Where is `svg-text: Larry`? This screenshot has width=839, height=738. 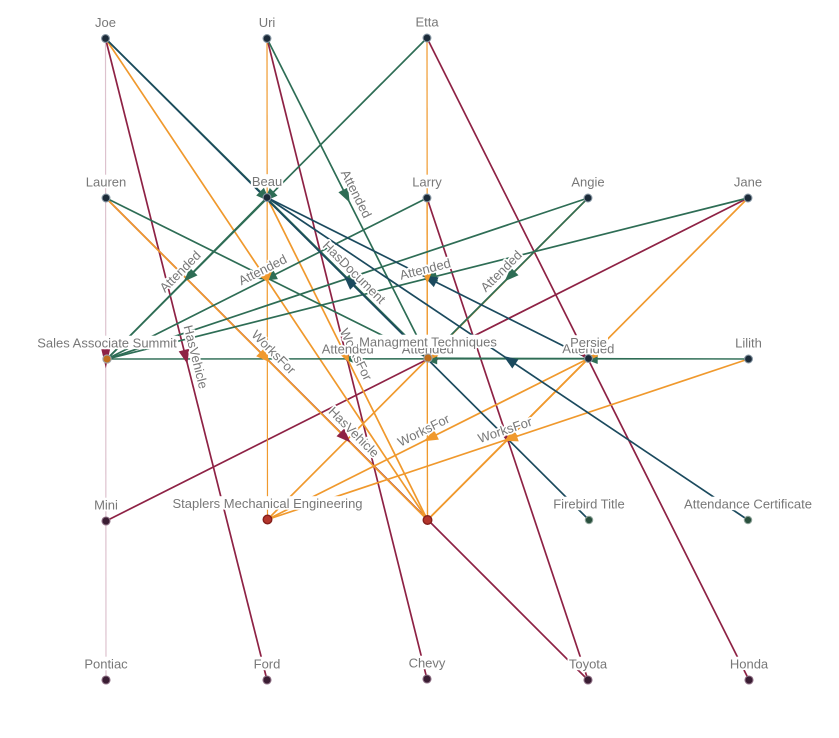 svg-text: Larry is located at coordinates (427, 182).